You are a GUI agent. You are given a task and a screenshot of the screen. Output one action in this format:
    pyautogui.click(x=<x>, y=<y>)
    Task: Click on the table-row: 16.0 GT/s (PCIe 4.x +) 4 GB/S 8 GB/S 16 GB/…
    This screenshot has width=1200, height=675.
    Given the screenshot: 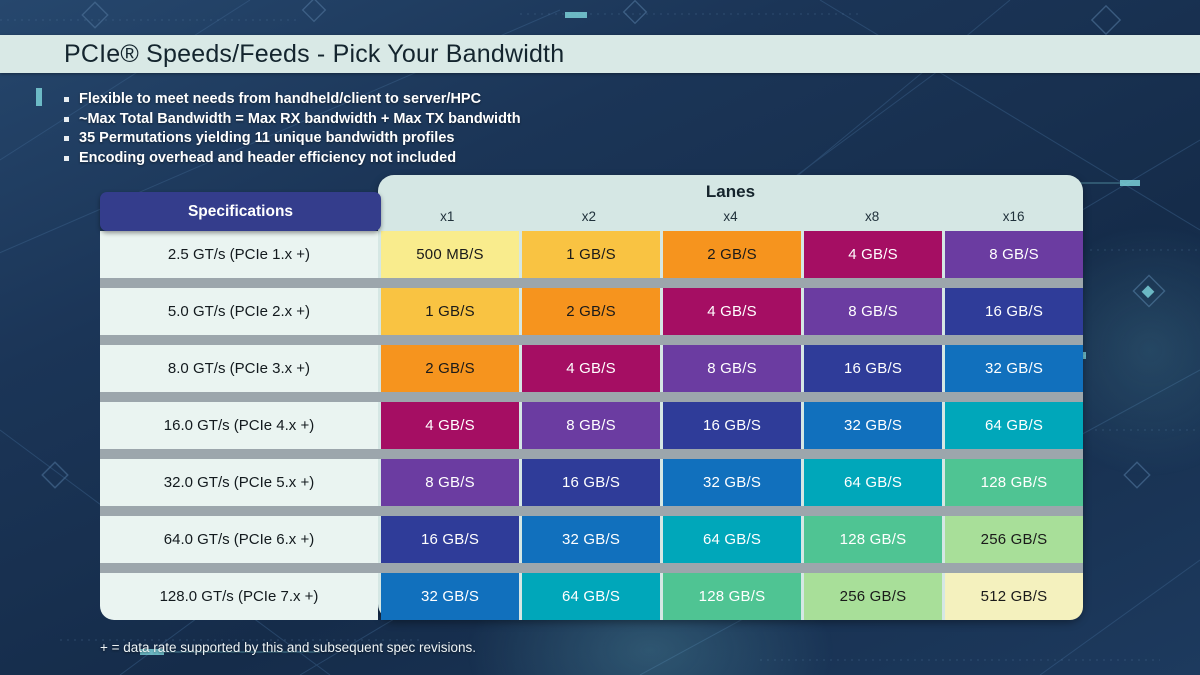 What is the action you would take?
    pyautogui.click(x=591, y=425)
    